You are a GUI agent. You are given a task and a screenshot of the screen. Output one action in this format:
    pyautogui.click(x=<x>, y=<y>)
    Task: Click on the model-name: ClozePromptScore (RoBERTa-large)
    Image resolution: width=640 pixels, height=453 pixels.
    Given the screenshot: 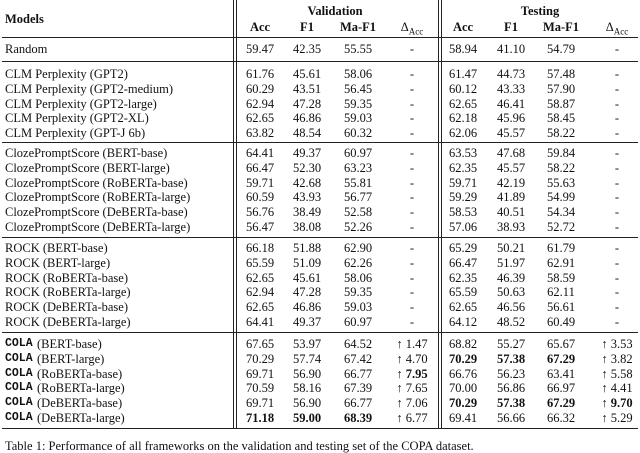 What is the action you would take?
    pyautogui.click(x=98, y=197)
    